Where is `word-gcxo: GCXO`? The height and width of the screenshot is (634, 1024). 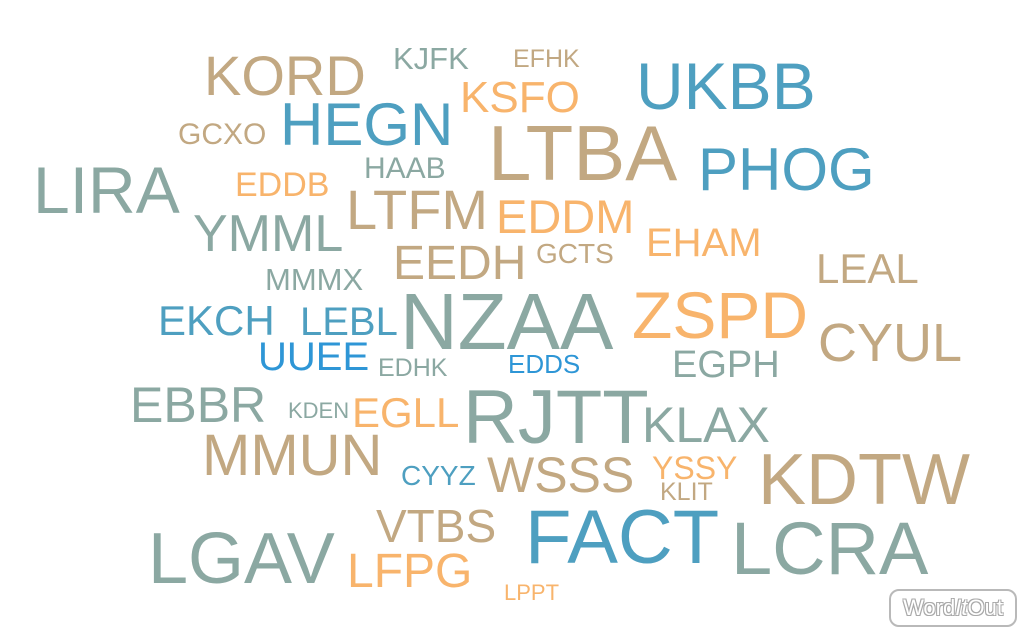 word-gcxo: GCXO is located at coordinates (222, 134).